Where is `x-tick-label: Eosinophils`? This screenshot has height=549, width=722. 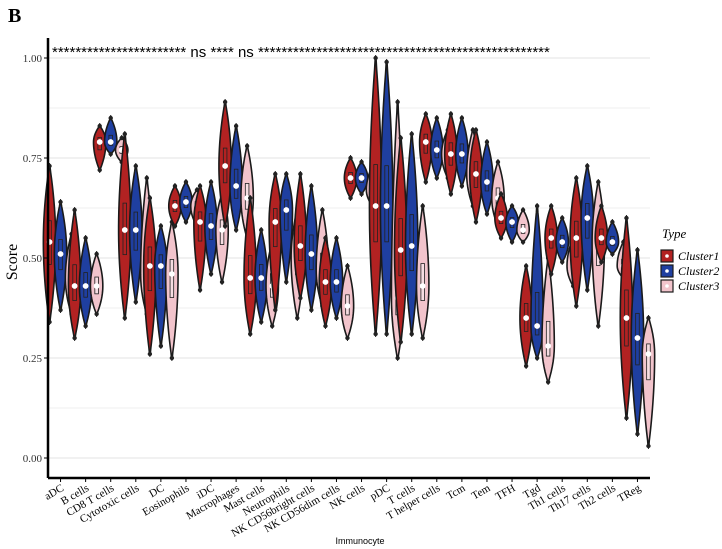
x-tick-label: Eosinophils is located at coordinates (165, 500).